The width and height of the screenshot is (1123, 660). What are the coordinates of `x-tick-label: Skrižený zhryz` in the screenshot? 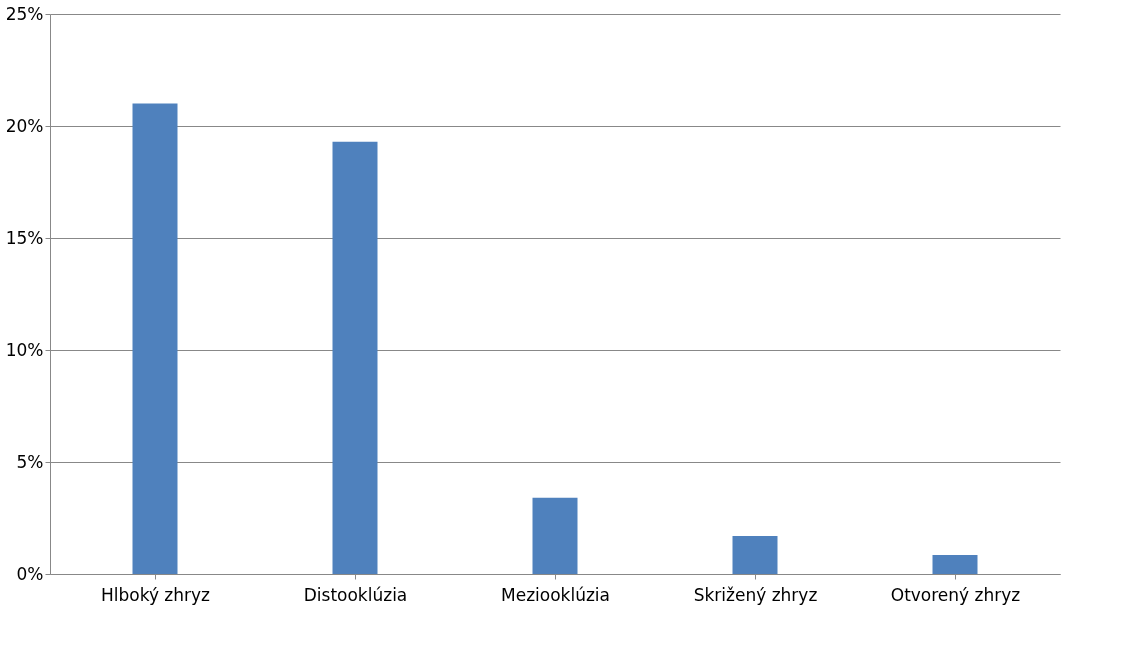 It's located at (755, 594).